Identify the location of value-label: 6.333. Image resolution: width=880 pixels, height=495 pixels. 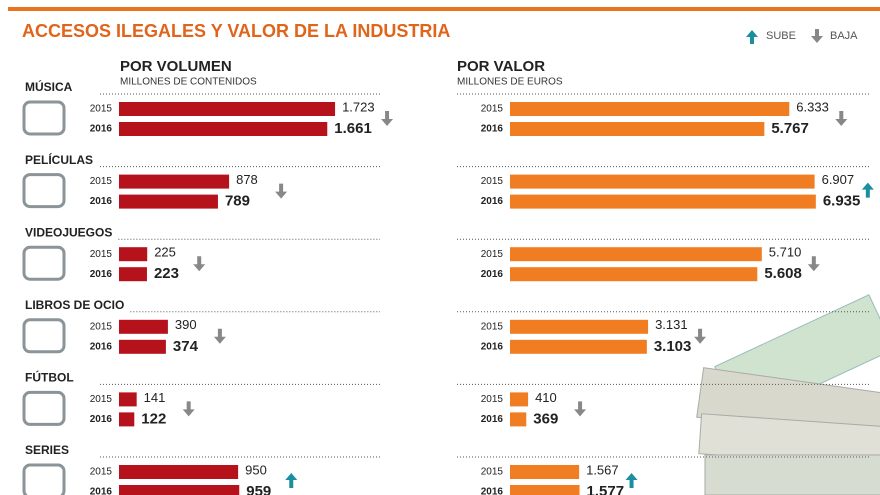
(812, 106).